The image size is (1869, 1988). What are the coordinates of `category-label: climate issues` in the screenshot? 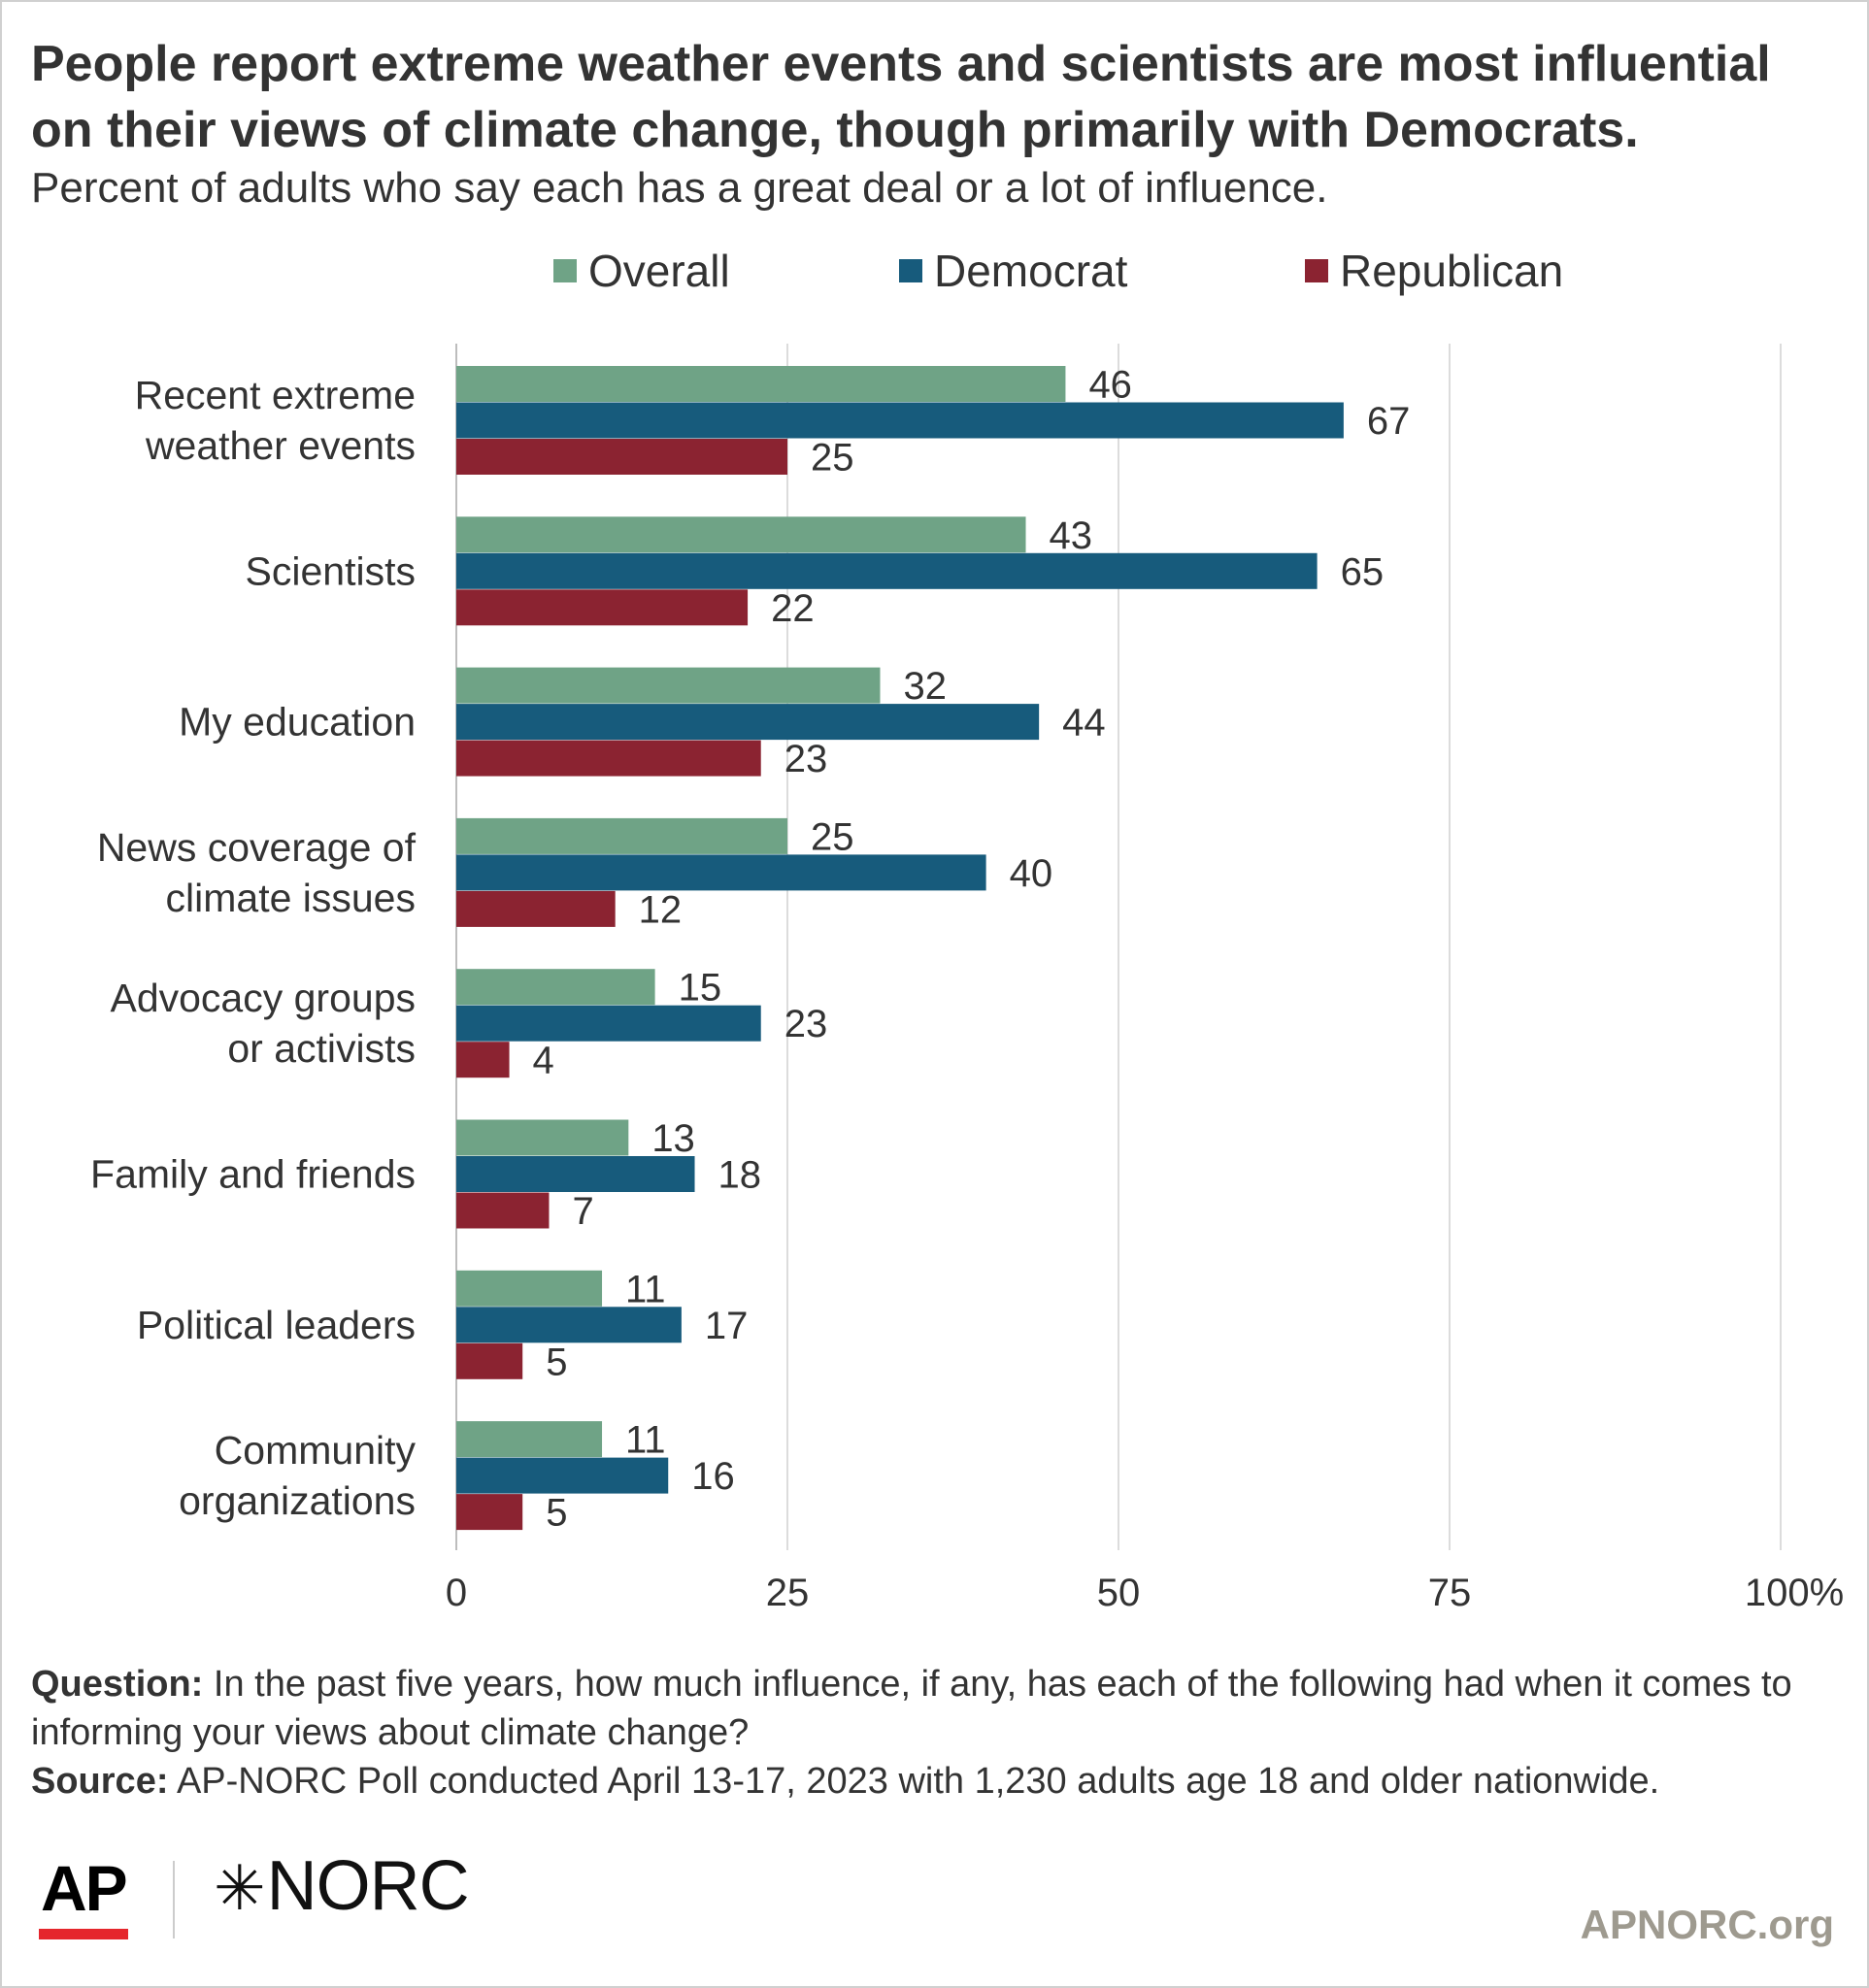 It's located at (291, 898).